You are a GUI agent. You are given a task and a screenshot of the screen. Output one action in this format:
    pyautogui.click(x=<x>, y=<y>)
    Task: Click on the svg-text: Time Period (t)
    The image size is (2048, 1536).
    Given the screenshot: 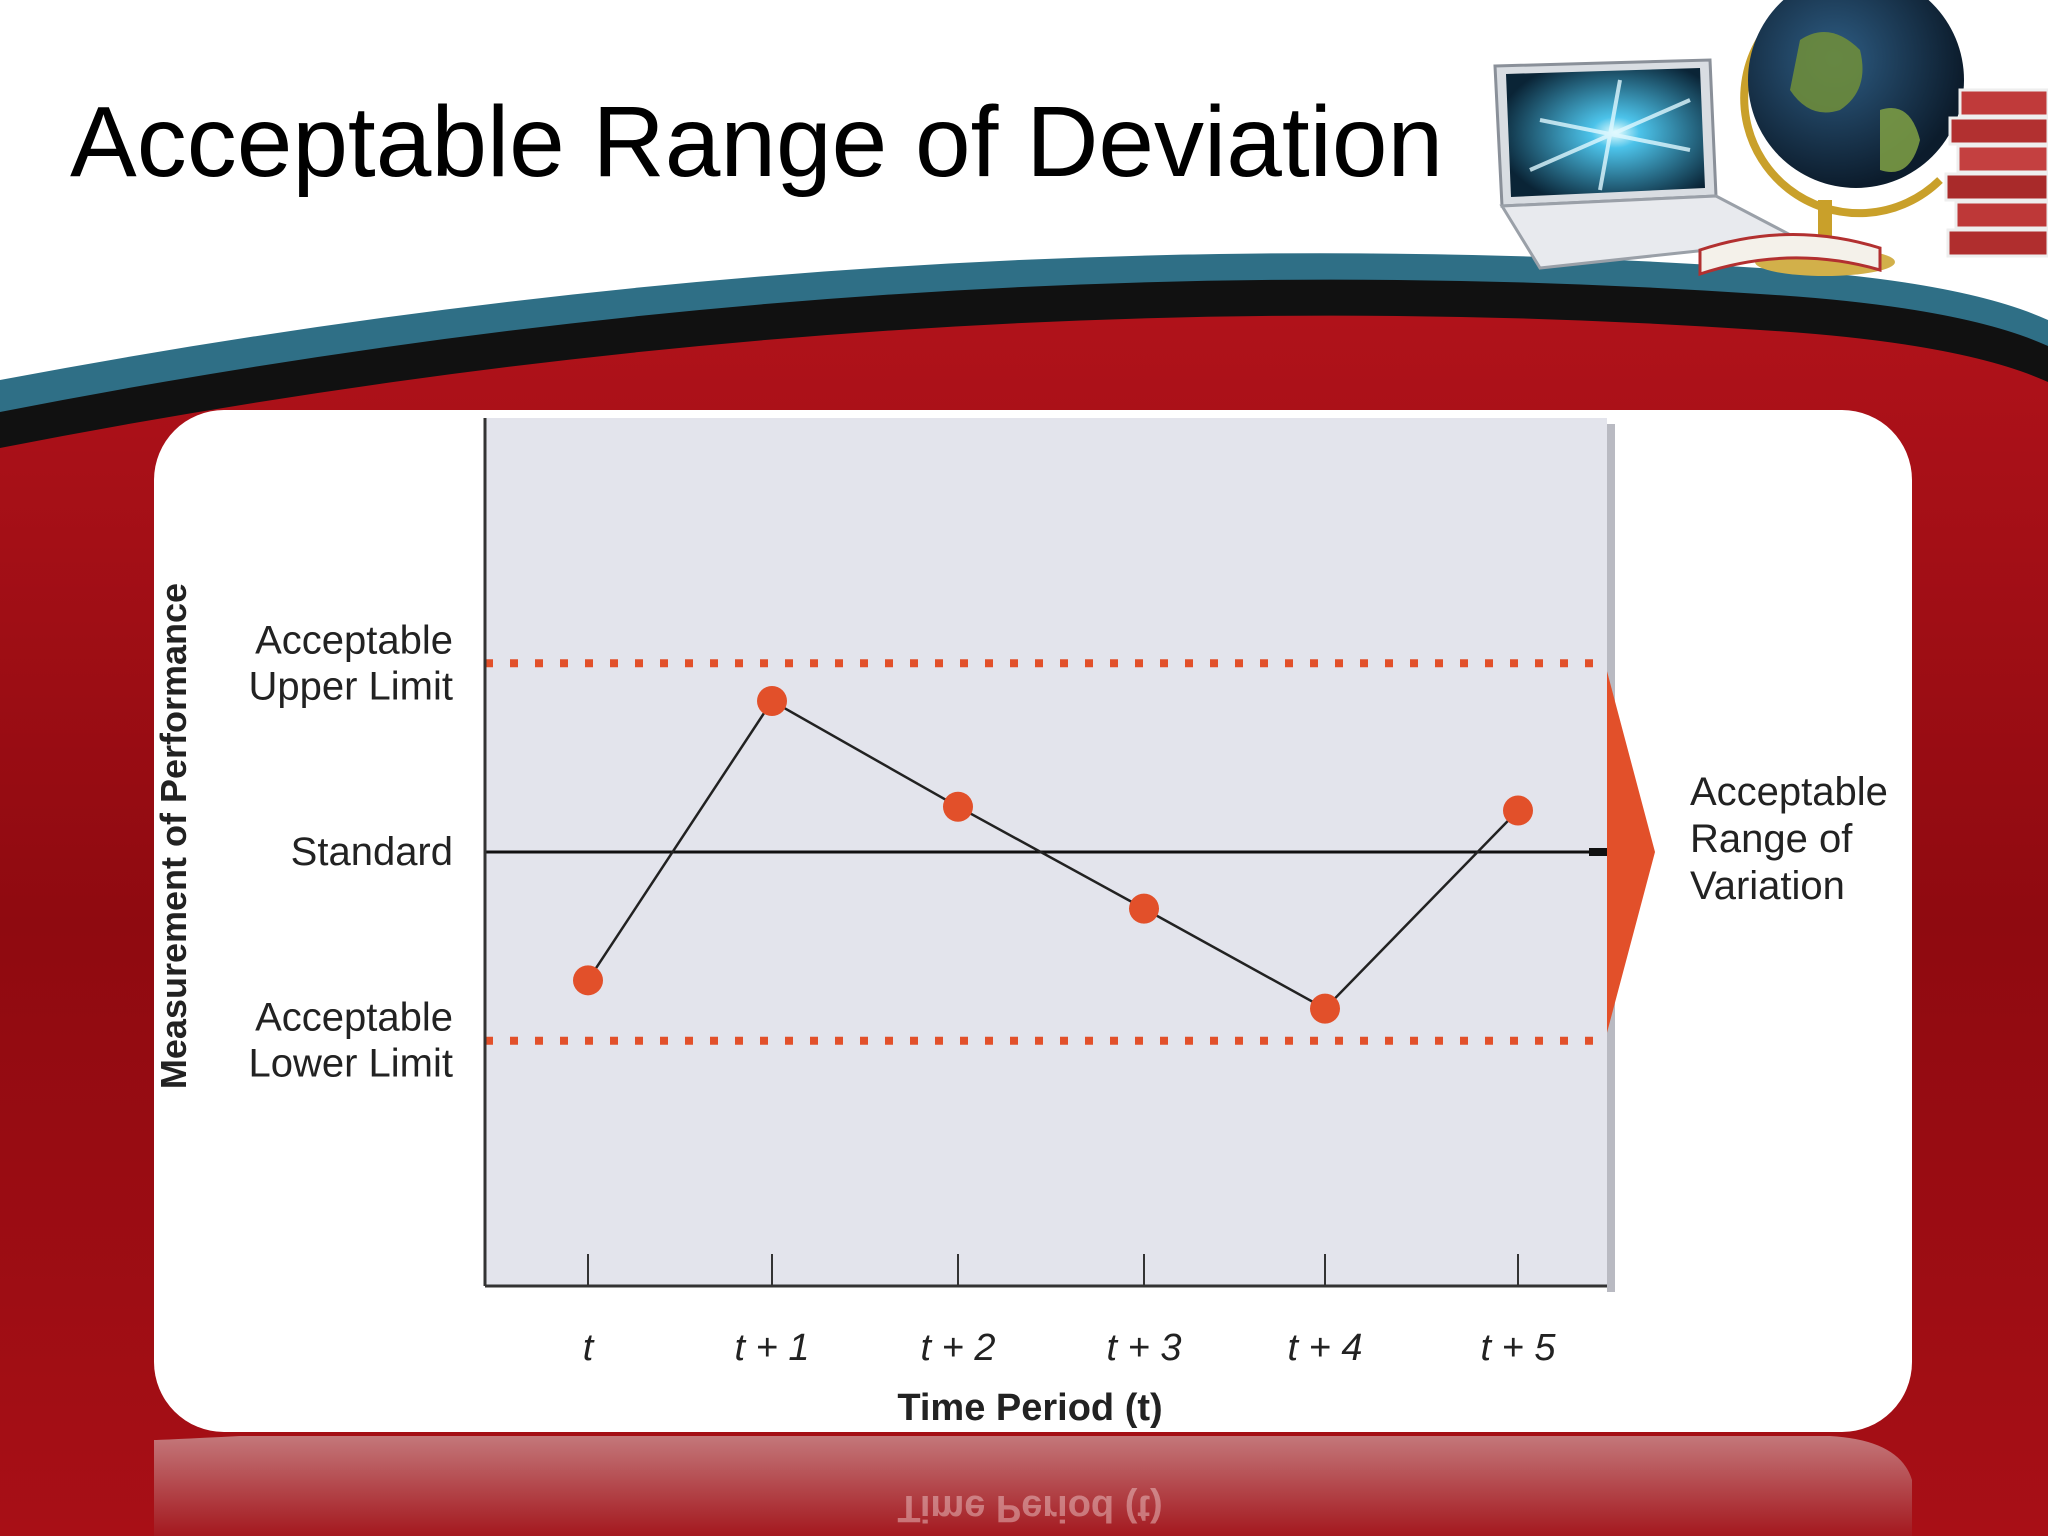 What is the action you would take?
    pyautogui.click(x=1029, y=1508)
    